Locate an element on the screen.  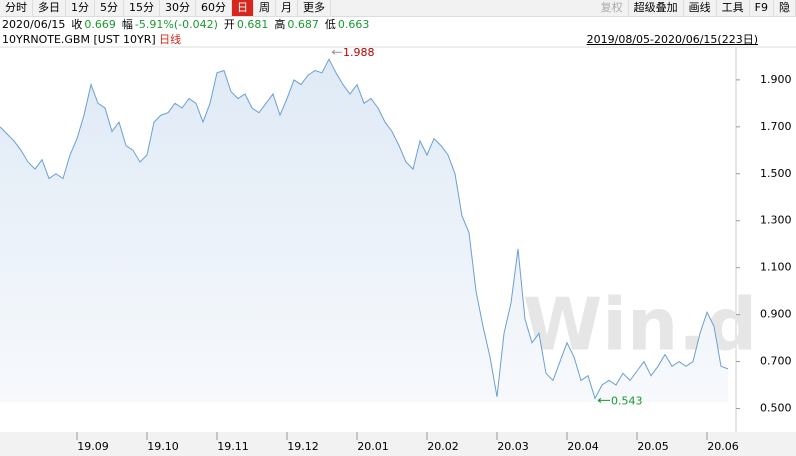
x-tick-label: 20.04 is located at coordinates (583, 446).